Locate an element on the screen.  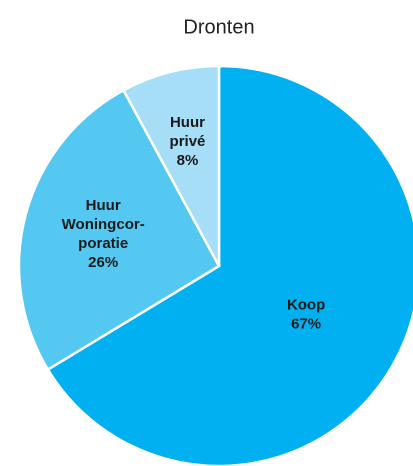
slice-label: Huur privé 8% is located at coordinates (188, 141).